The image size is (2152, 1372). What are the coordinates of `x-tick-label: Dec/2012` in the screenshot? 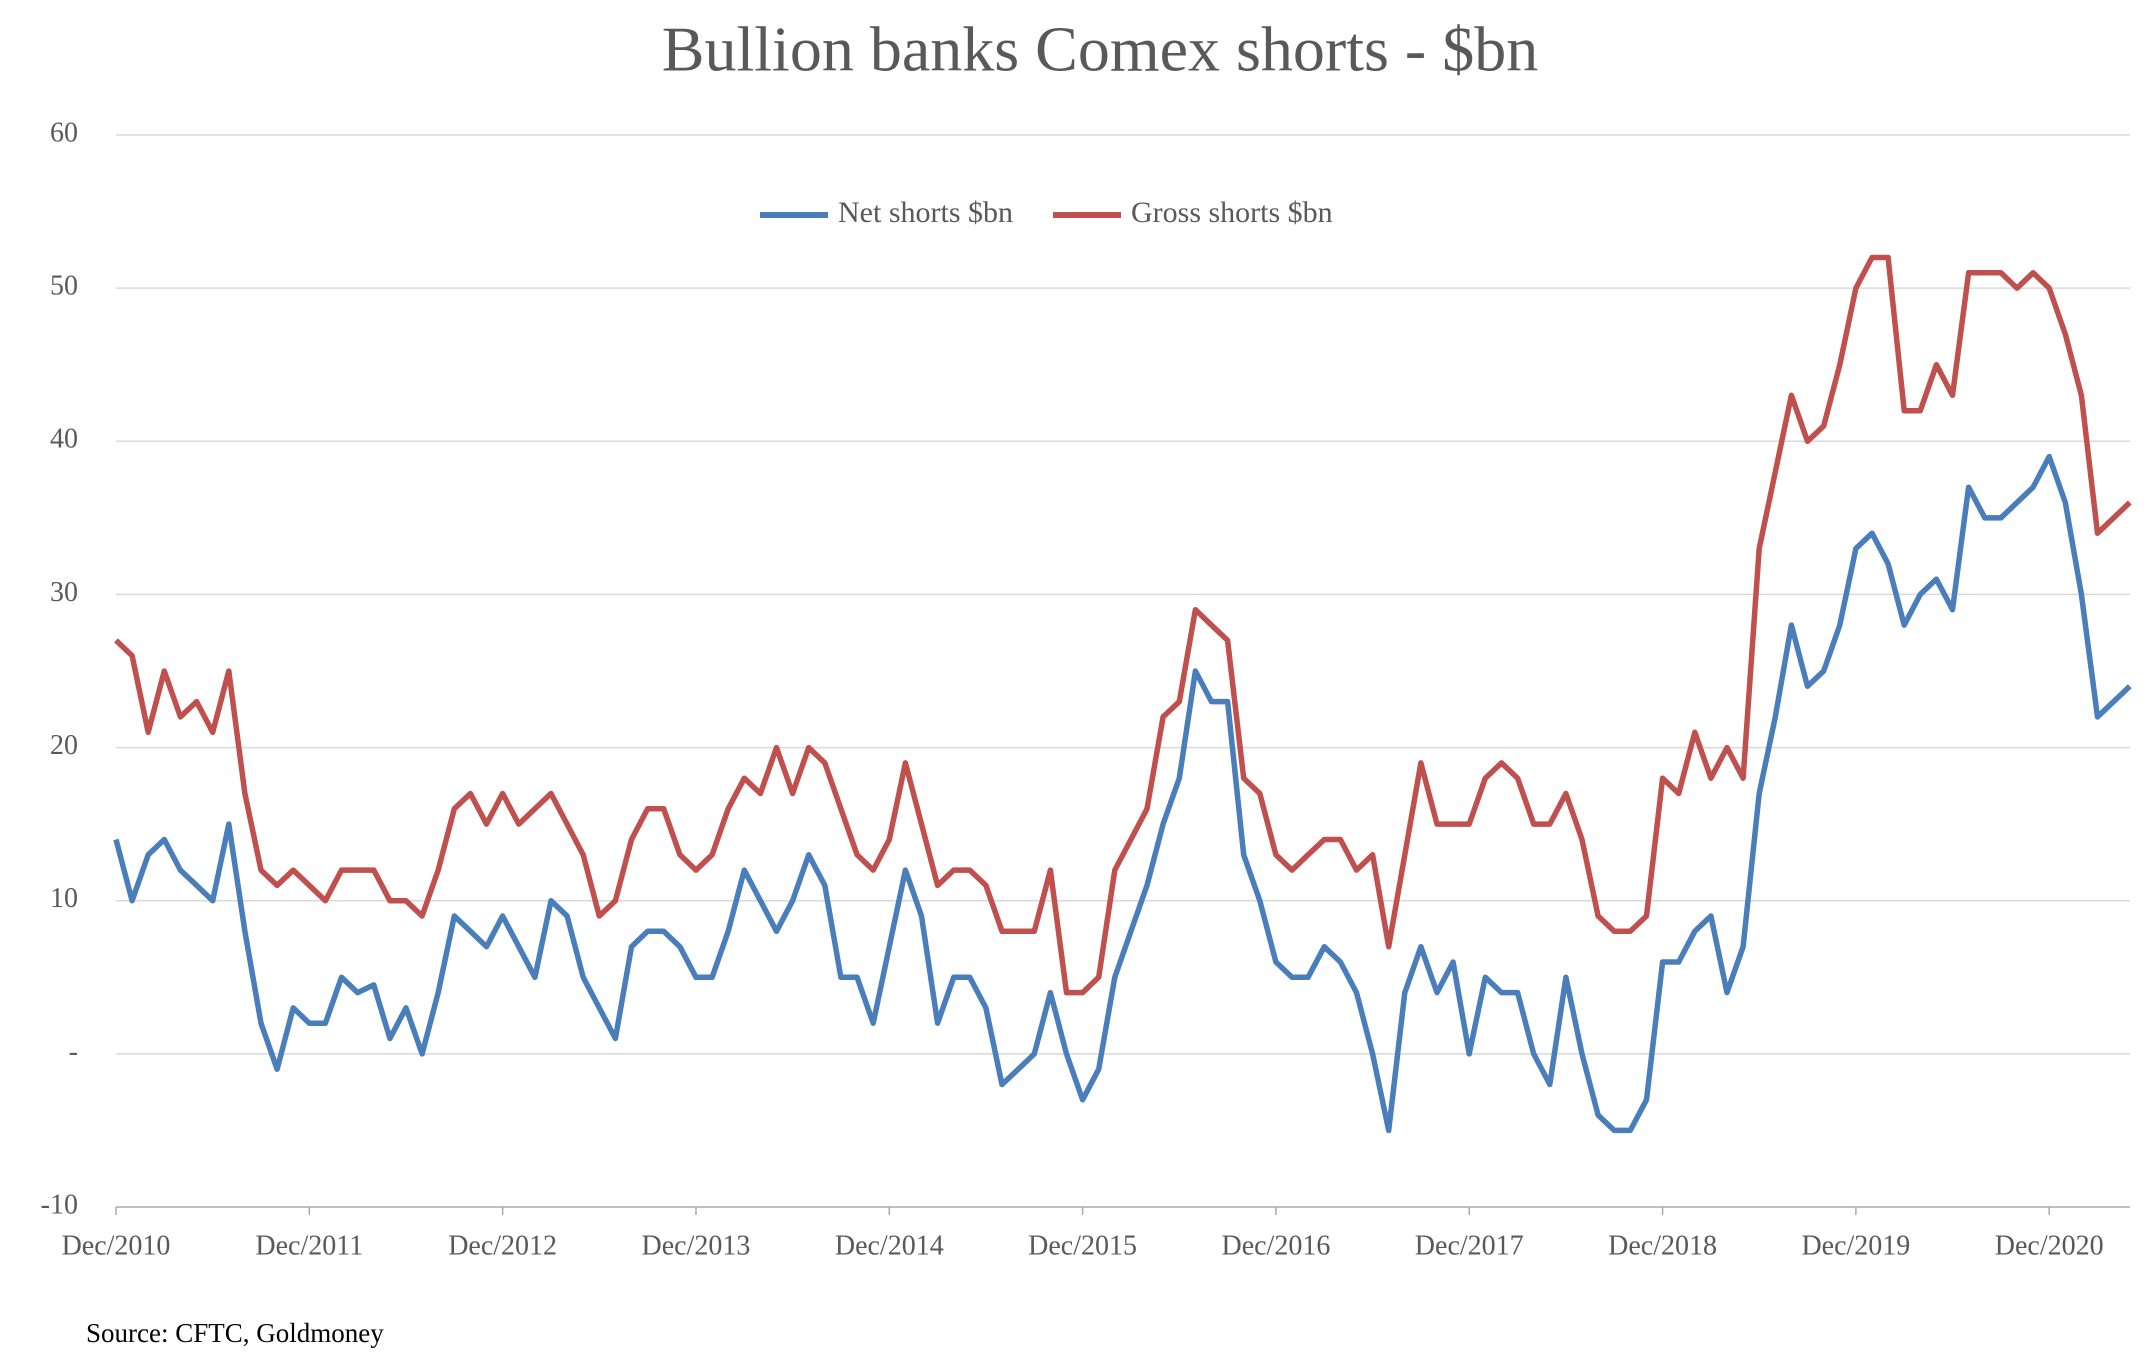 It's located at (502, 1245).